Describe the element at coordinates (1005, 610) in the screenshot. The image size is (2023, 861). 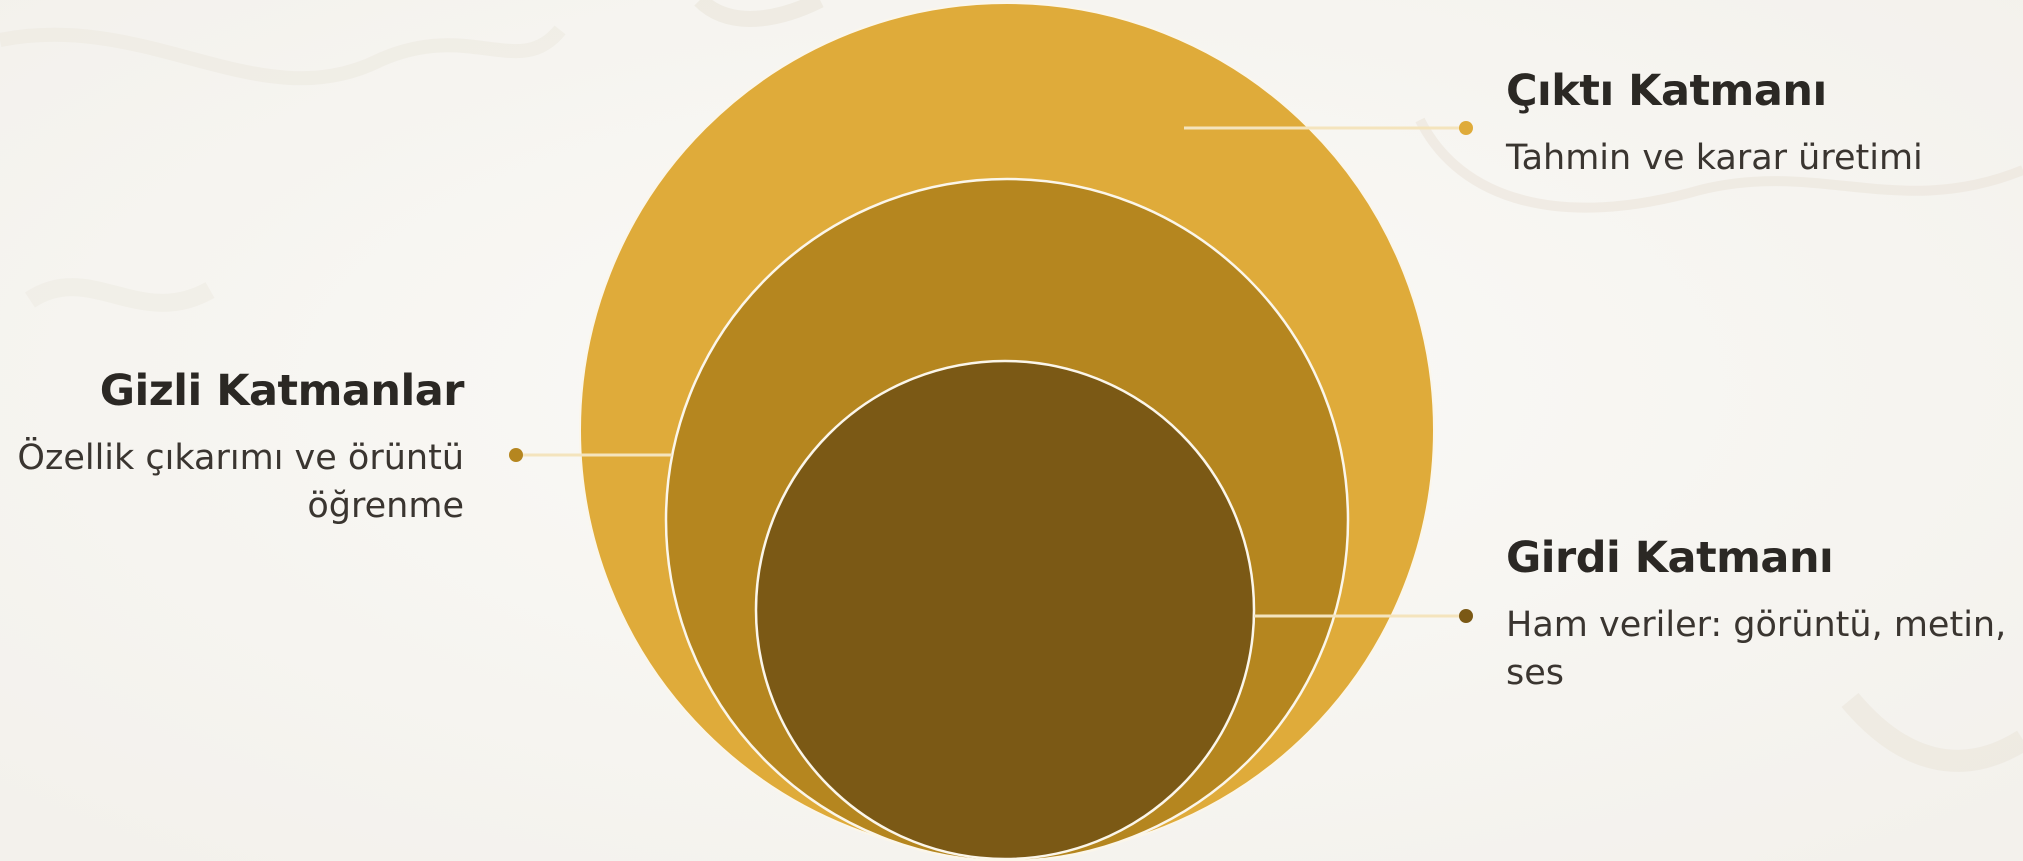
I see `input-layer-circle` at that location.